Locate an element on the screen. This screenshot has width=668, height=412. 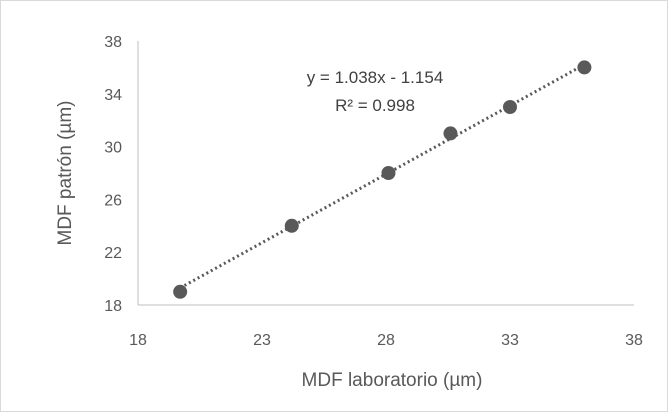
y-tick-label: 34 is located at coordinates (113, 95).